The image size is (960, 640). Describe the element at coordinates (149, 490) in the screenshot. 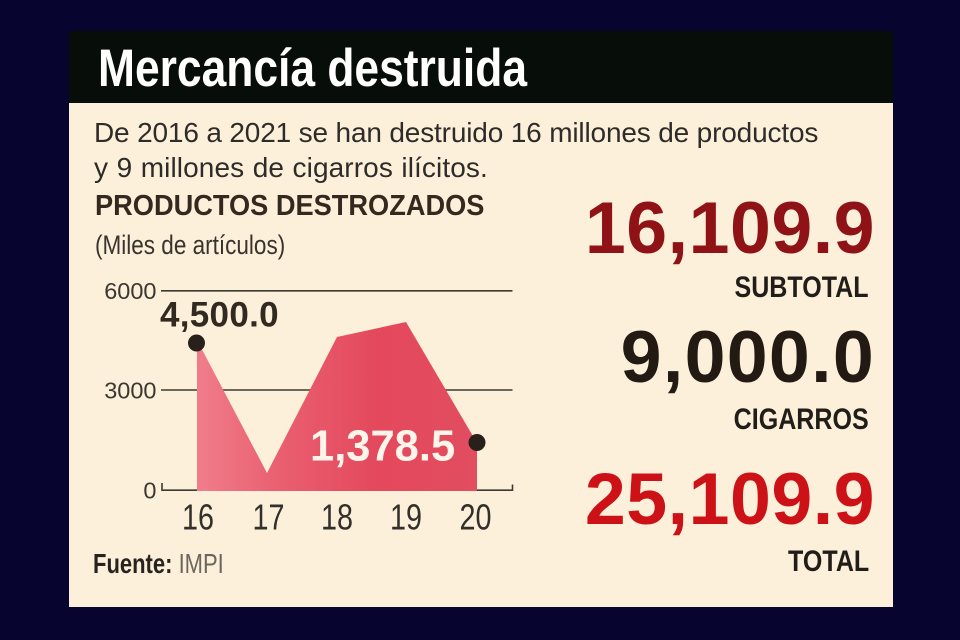

I see `svg-text: 0` at that location.